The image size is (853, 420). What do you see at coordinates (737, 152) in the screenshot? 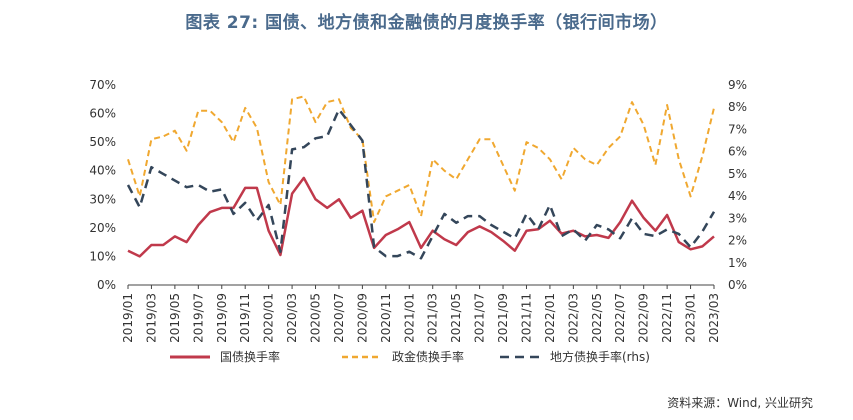
I see `y-right-tick-label: 6%` at bounding box center [737, 152].